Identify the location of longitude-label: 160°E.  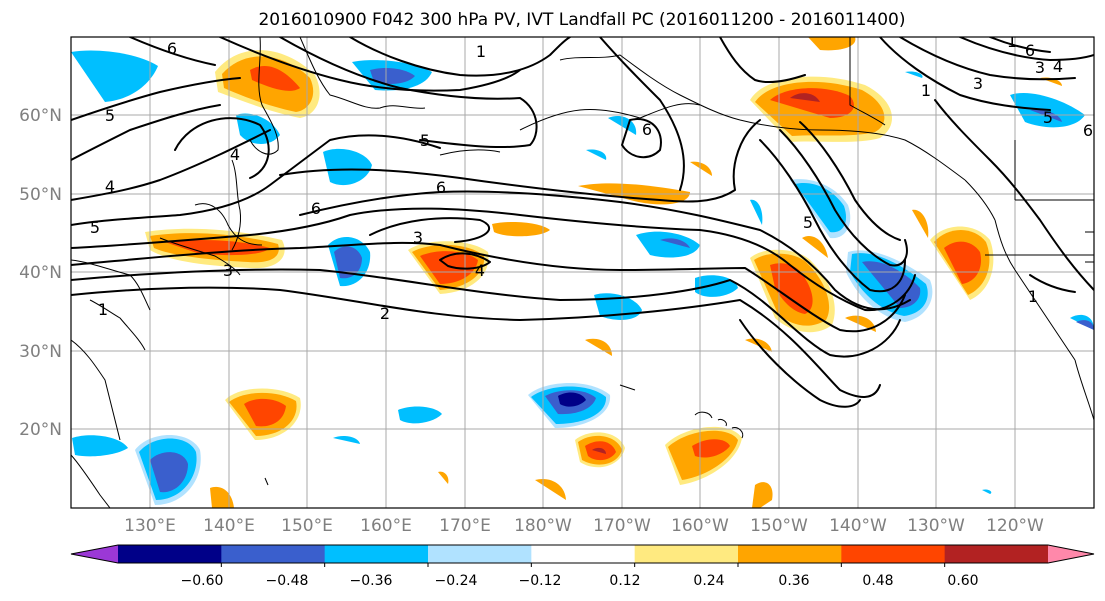
(386, 526).